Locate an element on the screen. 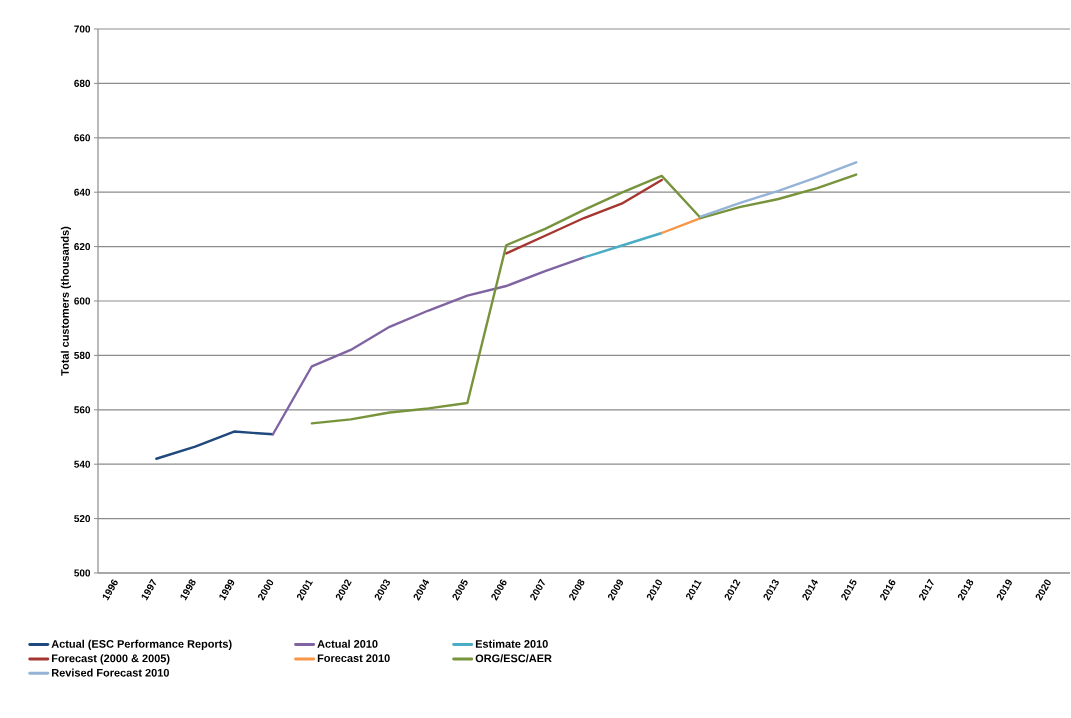 Image resolution: width=1071 pixels, height=718 pixels. y-tick-label: 500 is located at coordinates (82, 573).